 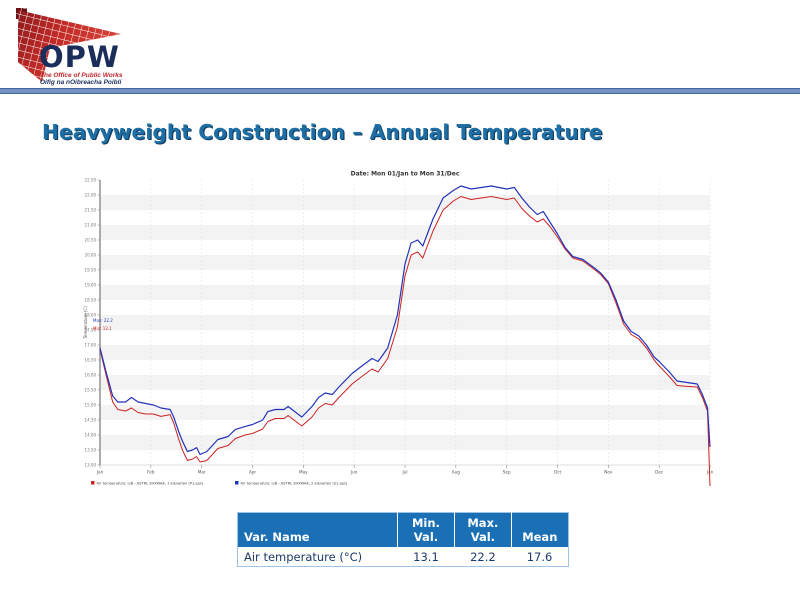 I want to click on x-tick-label: Nov, so click(x=608, y=472).